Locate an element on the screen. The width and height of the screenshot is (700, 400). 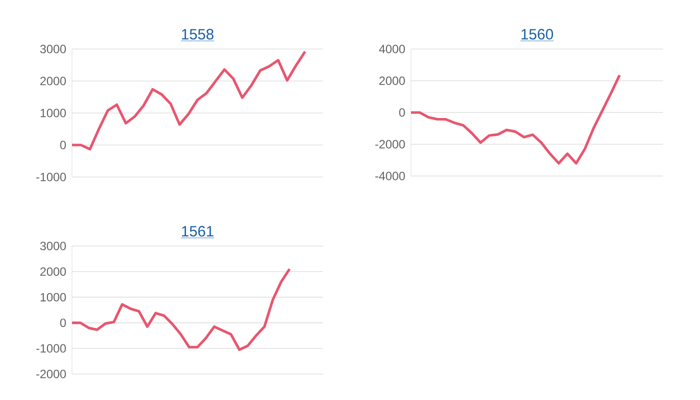
y-tick-label: -4000 is located at coordinates (390, 176).